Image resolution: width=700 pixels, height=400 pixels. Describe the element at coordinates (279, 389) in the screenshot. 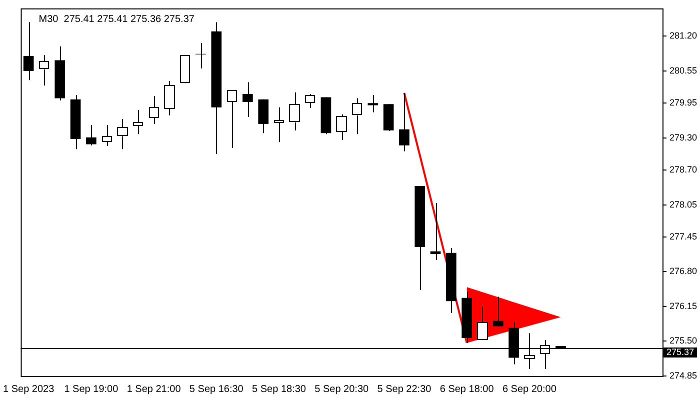

I see `x-tick-label: 5 Sep 18:30` at that location.